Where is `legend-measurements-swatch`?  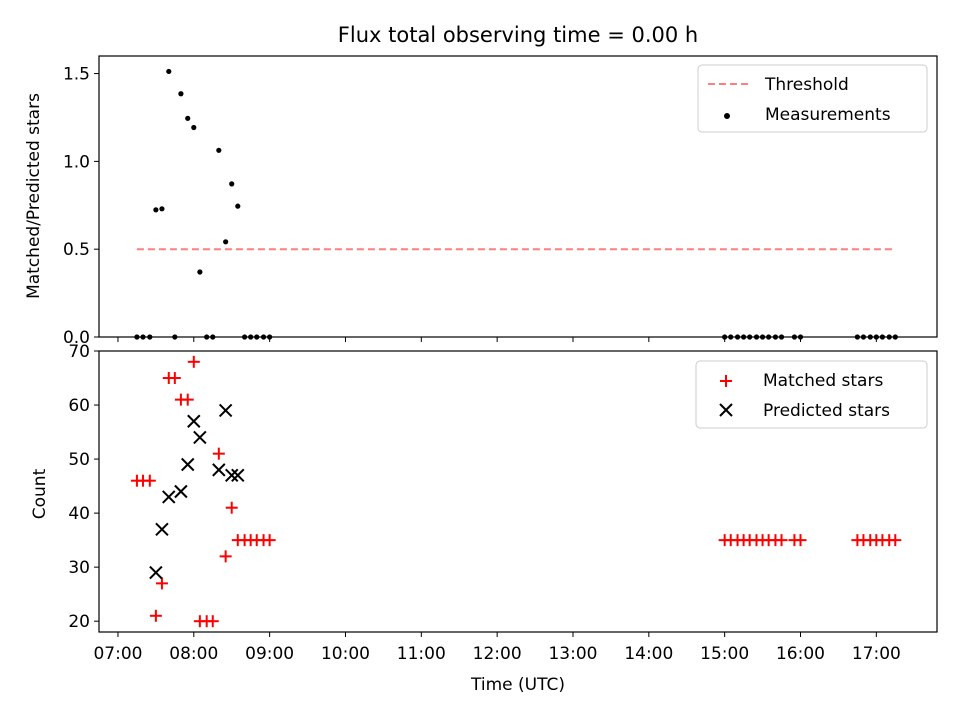
legend-measurements-swatch is located at coordinates (727, 116).